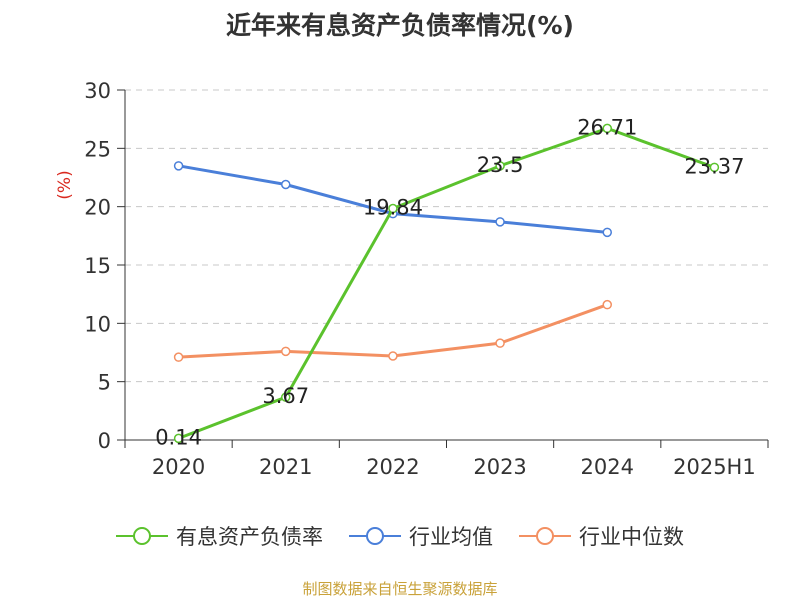 The height and width of the screenshot is (600, 800). Describe the element at coordinates (104, 383) in the screenshot. I see `y-tick-label: 5` at that location.